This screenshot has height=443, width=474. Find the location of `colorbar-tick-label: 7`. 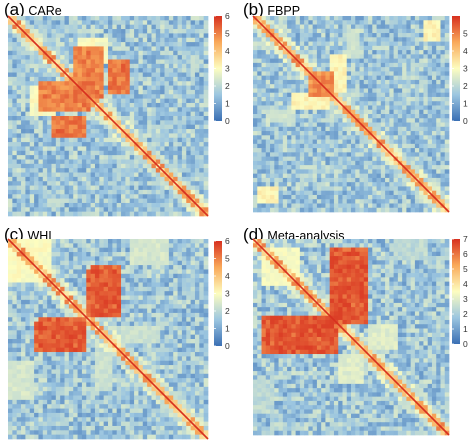

colorbar-tick-label: 7 is located at coordinates (465, 239).